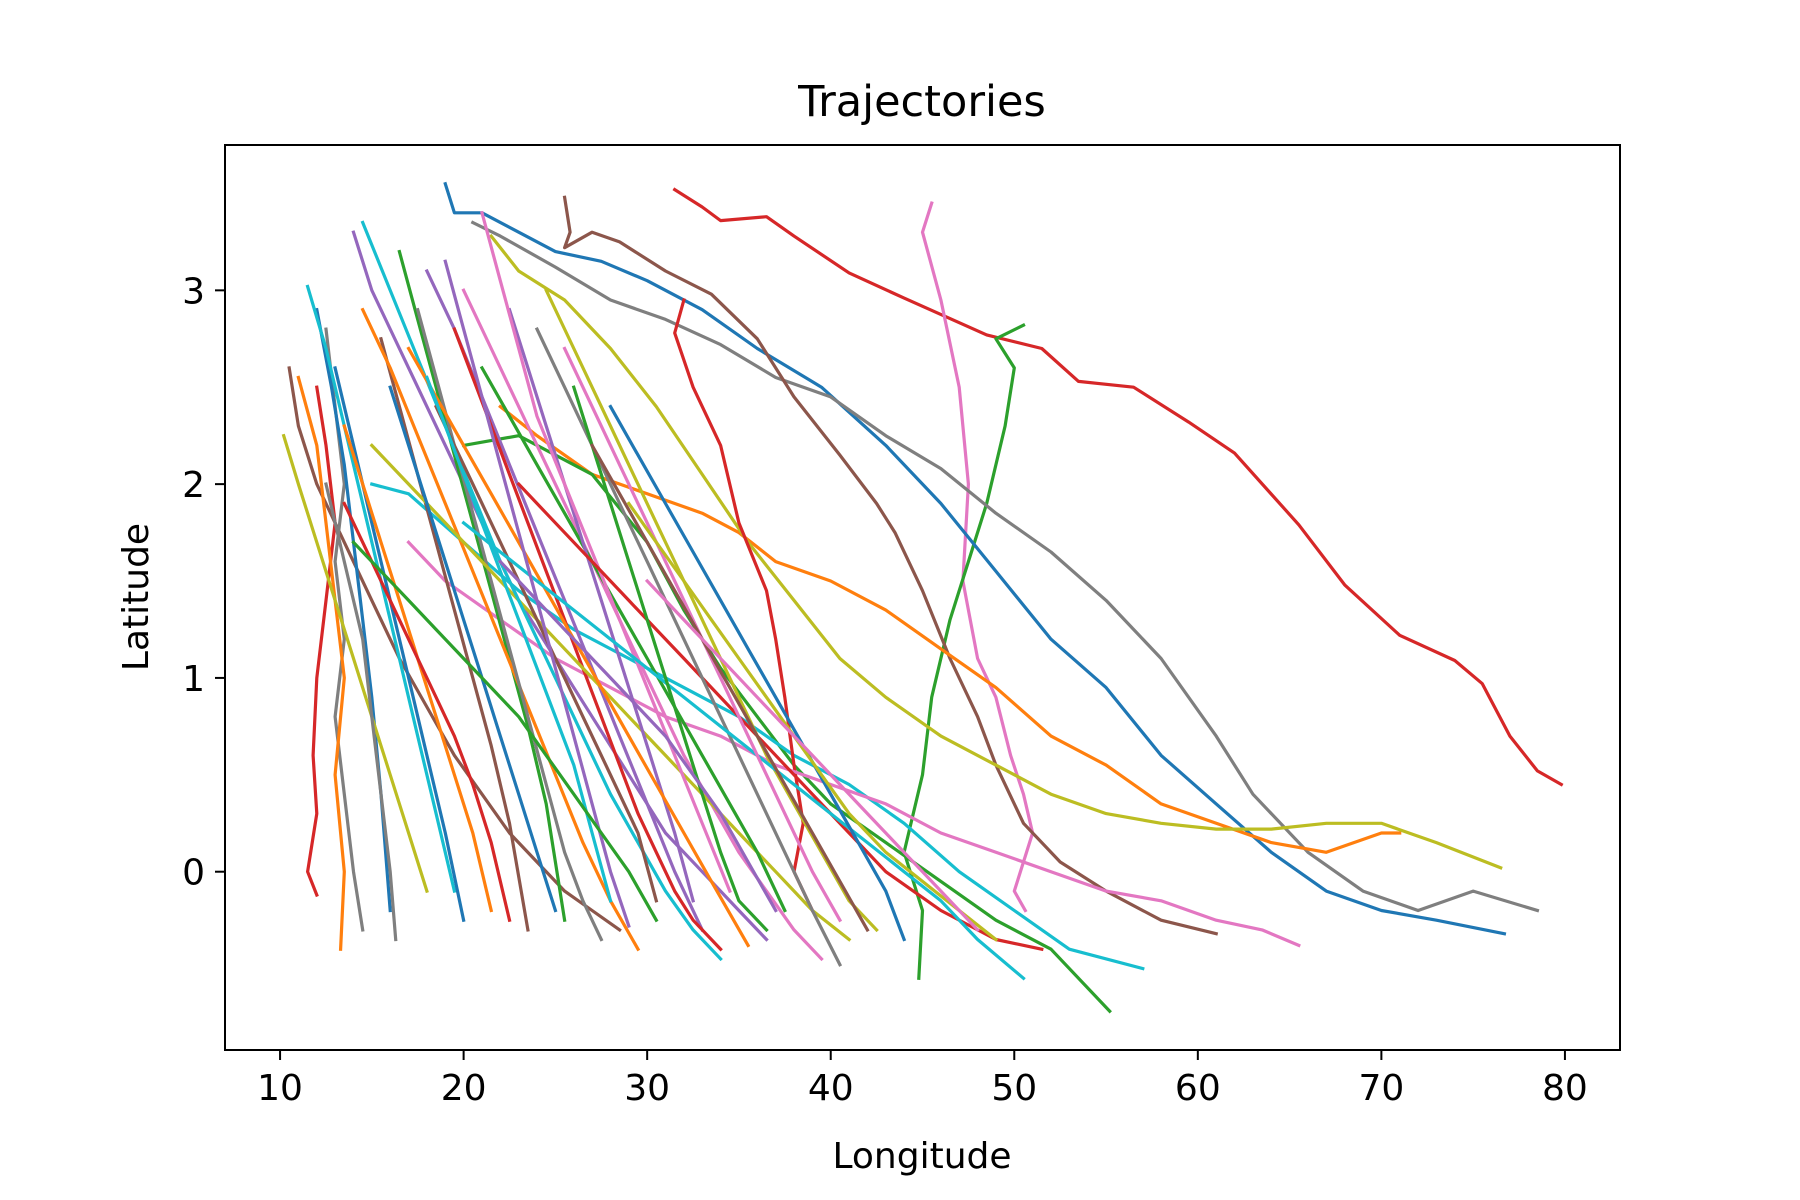  What do you see at coordinates (921, 1156) in the screenshot?
I see `x-axis-label: Longitude` at bounding box center [921, 1156].